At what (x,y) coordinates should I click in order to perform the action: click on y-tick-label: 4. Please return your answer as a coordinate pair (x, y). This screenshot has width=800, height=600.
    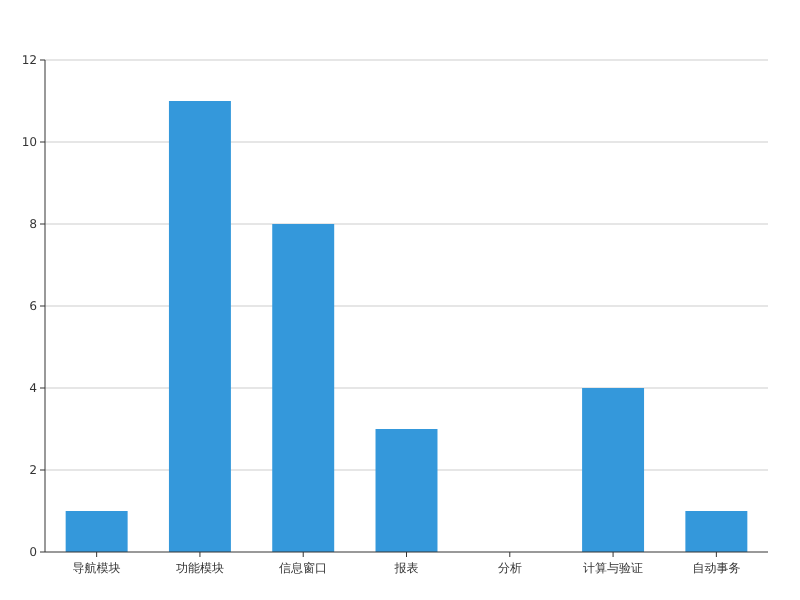
    Looking at the image, I should click on (33, 388).